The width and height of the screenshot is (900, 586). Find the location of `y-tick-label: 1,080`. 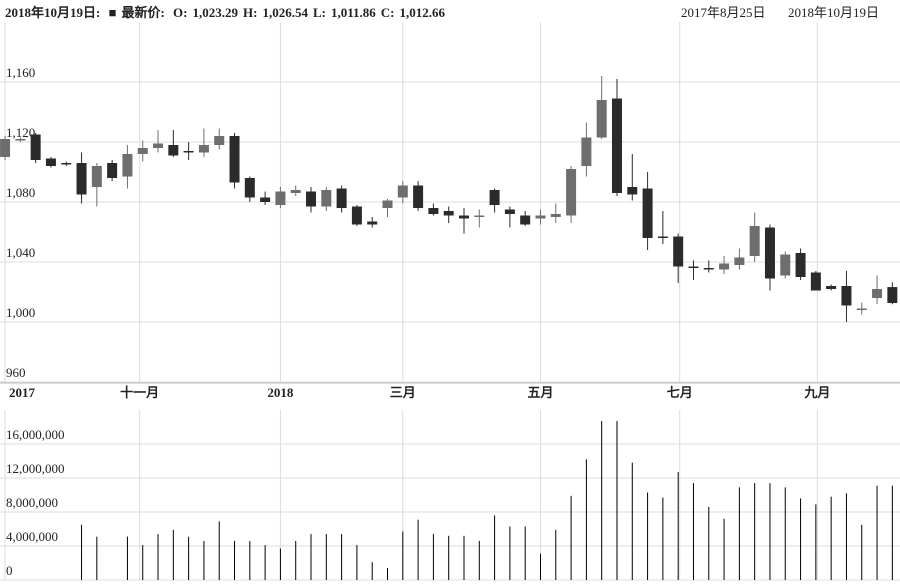

y-tick-label: 1,080 is located at coordinates (20, 192).